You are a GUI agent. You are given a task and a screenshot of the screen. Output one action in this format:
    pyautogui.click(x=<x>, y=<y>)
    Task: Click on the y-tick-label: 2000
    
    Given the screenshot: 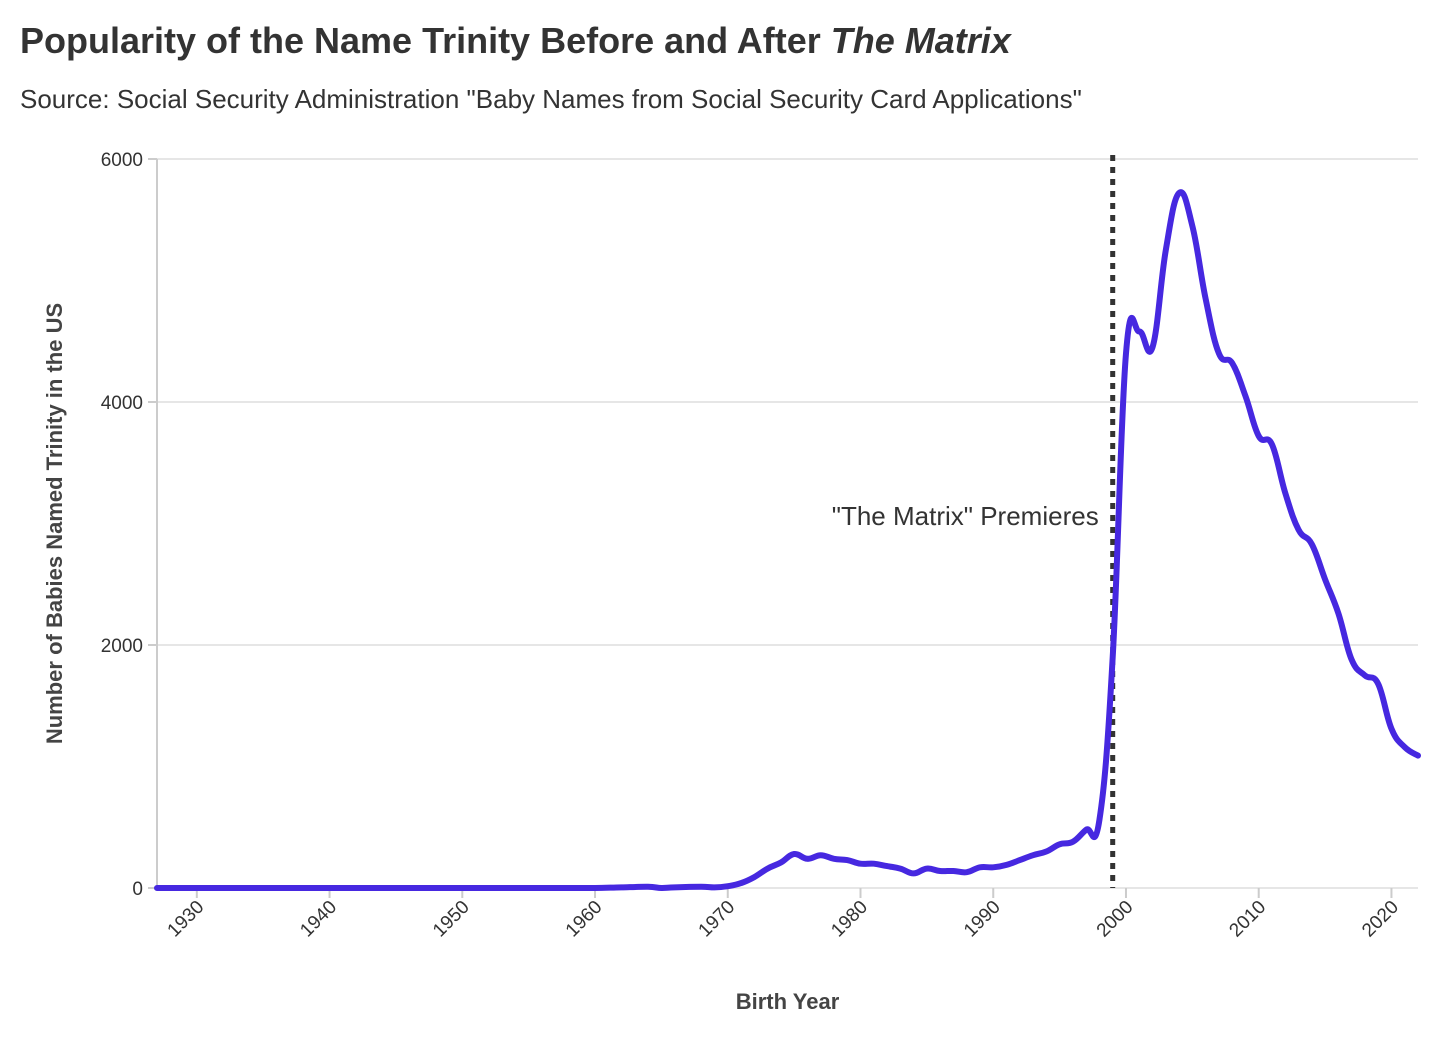 What is the action you would take?
    pyautogui.click(x=122, y=646)
    